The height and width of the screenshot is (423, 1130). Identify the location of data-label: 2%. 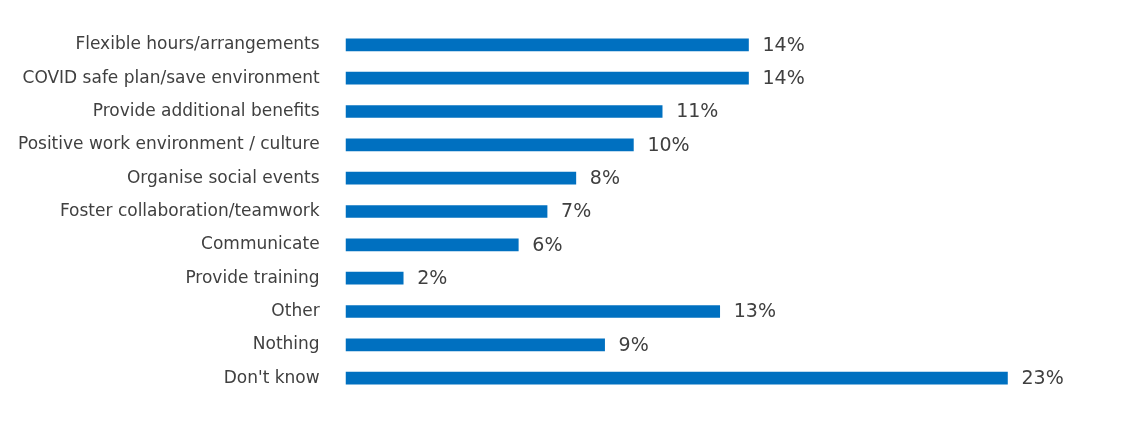
(432, 277).